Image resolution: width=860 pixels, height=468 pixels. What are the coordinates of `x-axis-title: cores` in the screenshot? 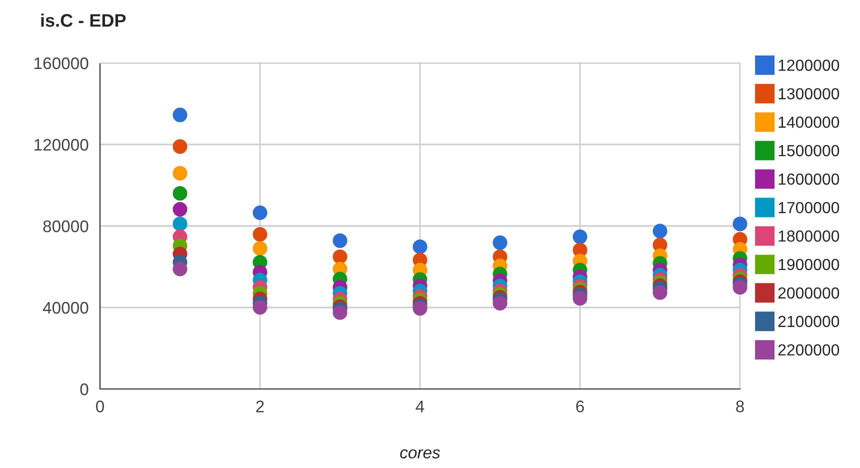 It's located at (420, 453).